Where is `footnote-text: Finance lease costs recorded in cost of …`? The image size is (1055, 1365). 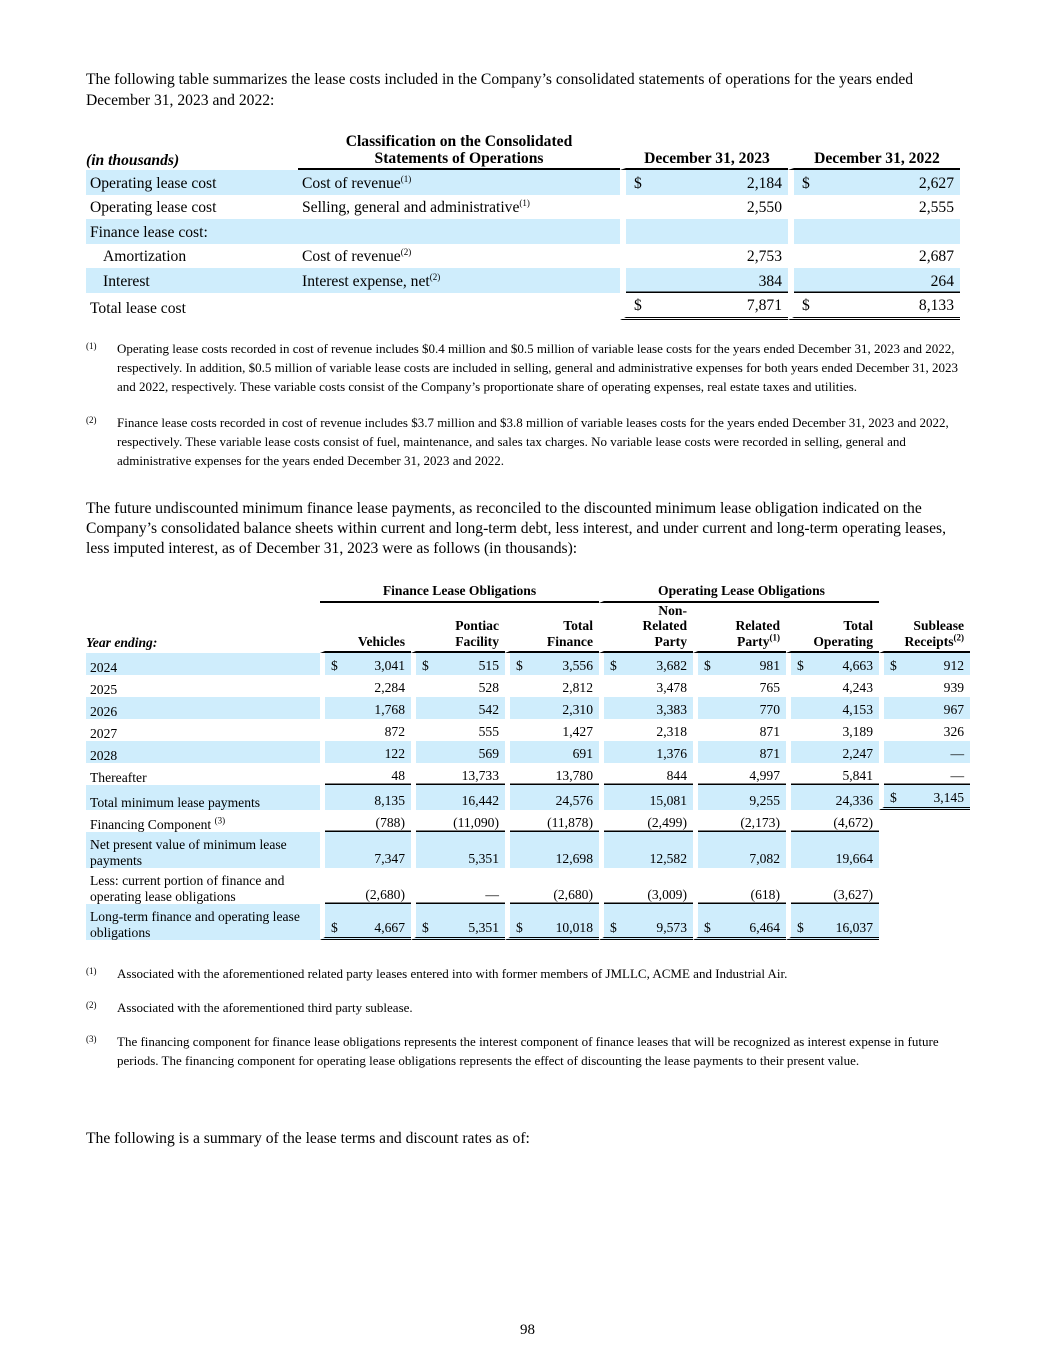
footnote-text: Finance lease costs recorded in cost of … is located at coordinates (533, 441).